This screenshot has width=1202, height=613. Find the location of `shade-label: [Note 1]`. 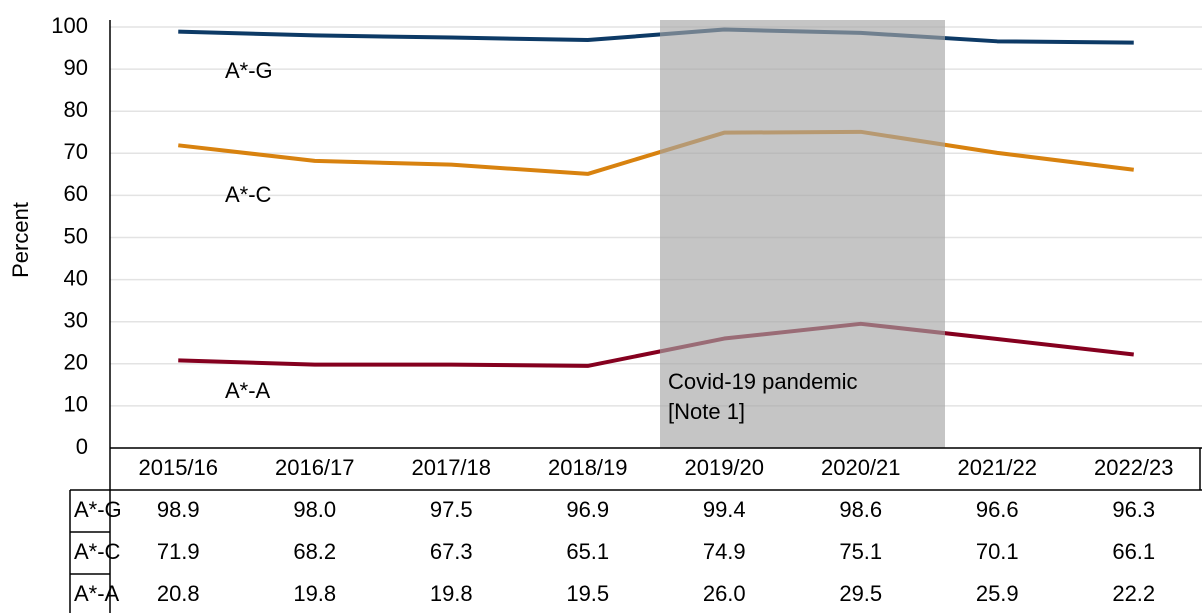

shade-label: [Note 1] is located at coordinates (706, 411).